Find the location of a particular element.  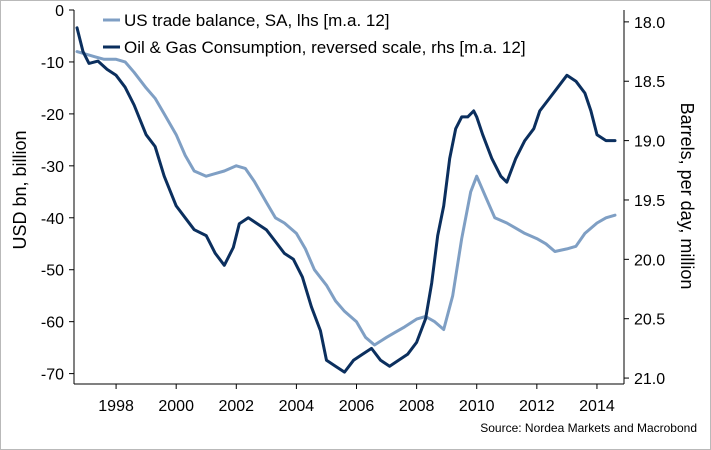

x-tick-label: 2006 is located at coordinates (357, 406).